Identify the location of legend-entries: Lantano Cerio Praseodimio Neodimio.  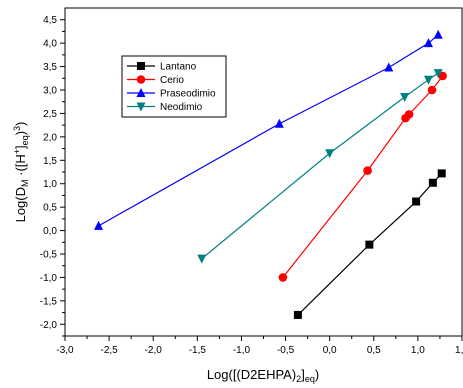
(171, 87).